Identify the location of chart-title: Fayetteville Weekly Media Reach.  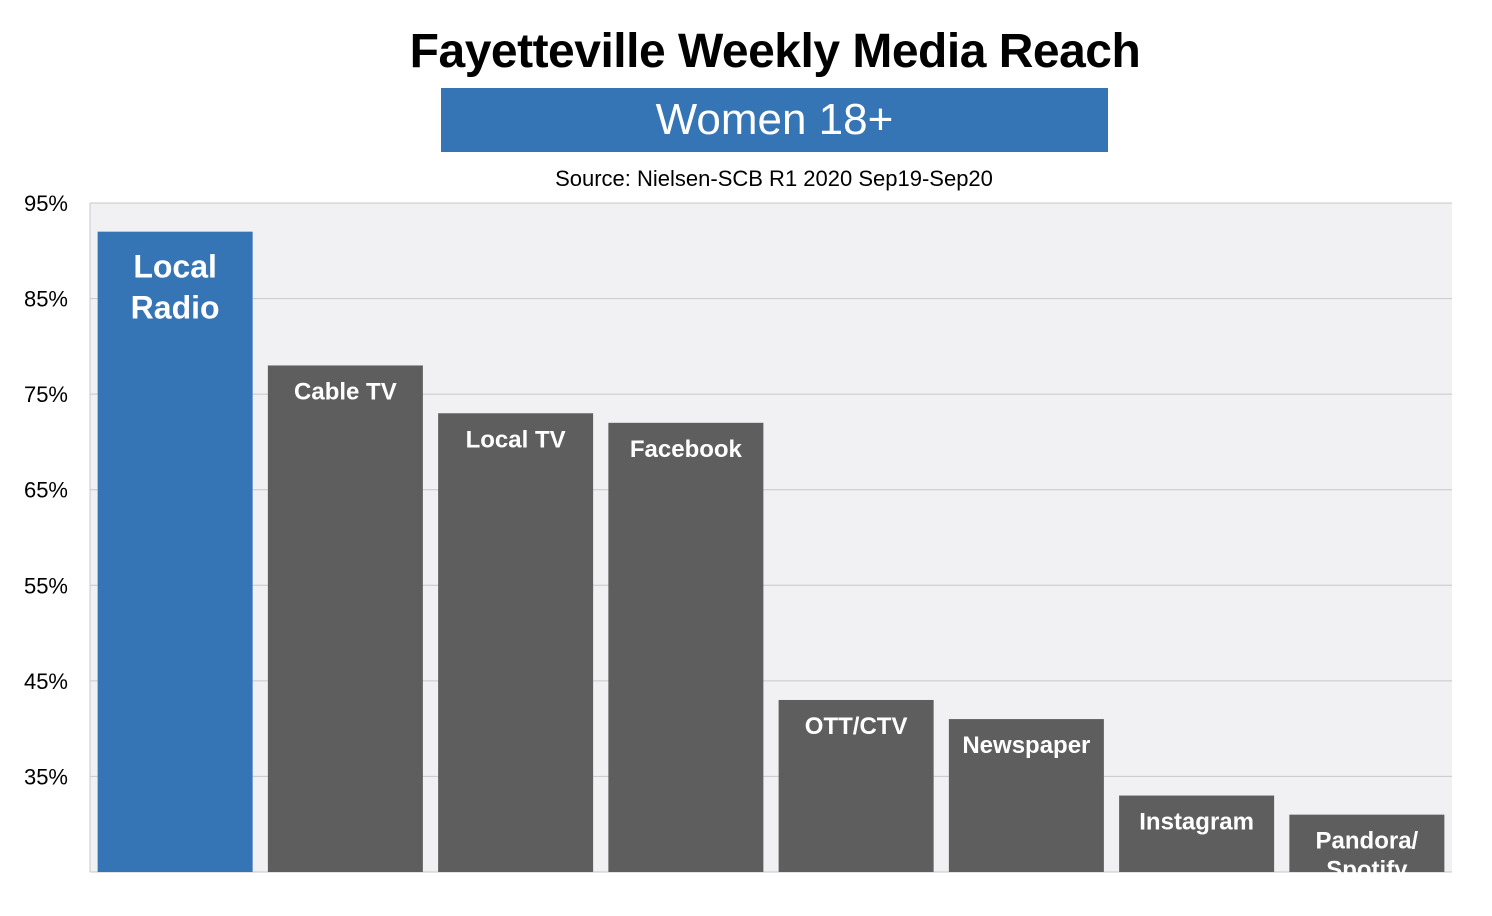
(775, 51).